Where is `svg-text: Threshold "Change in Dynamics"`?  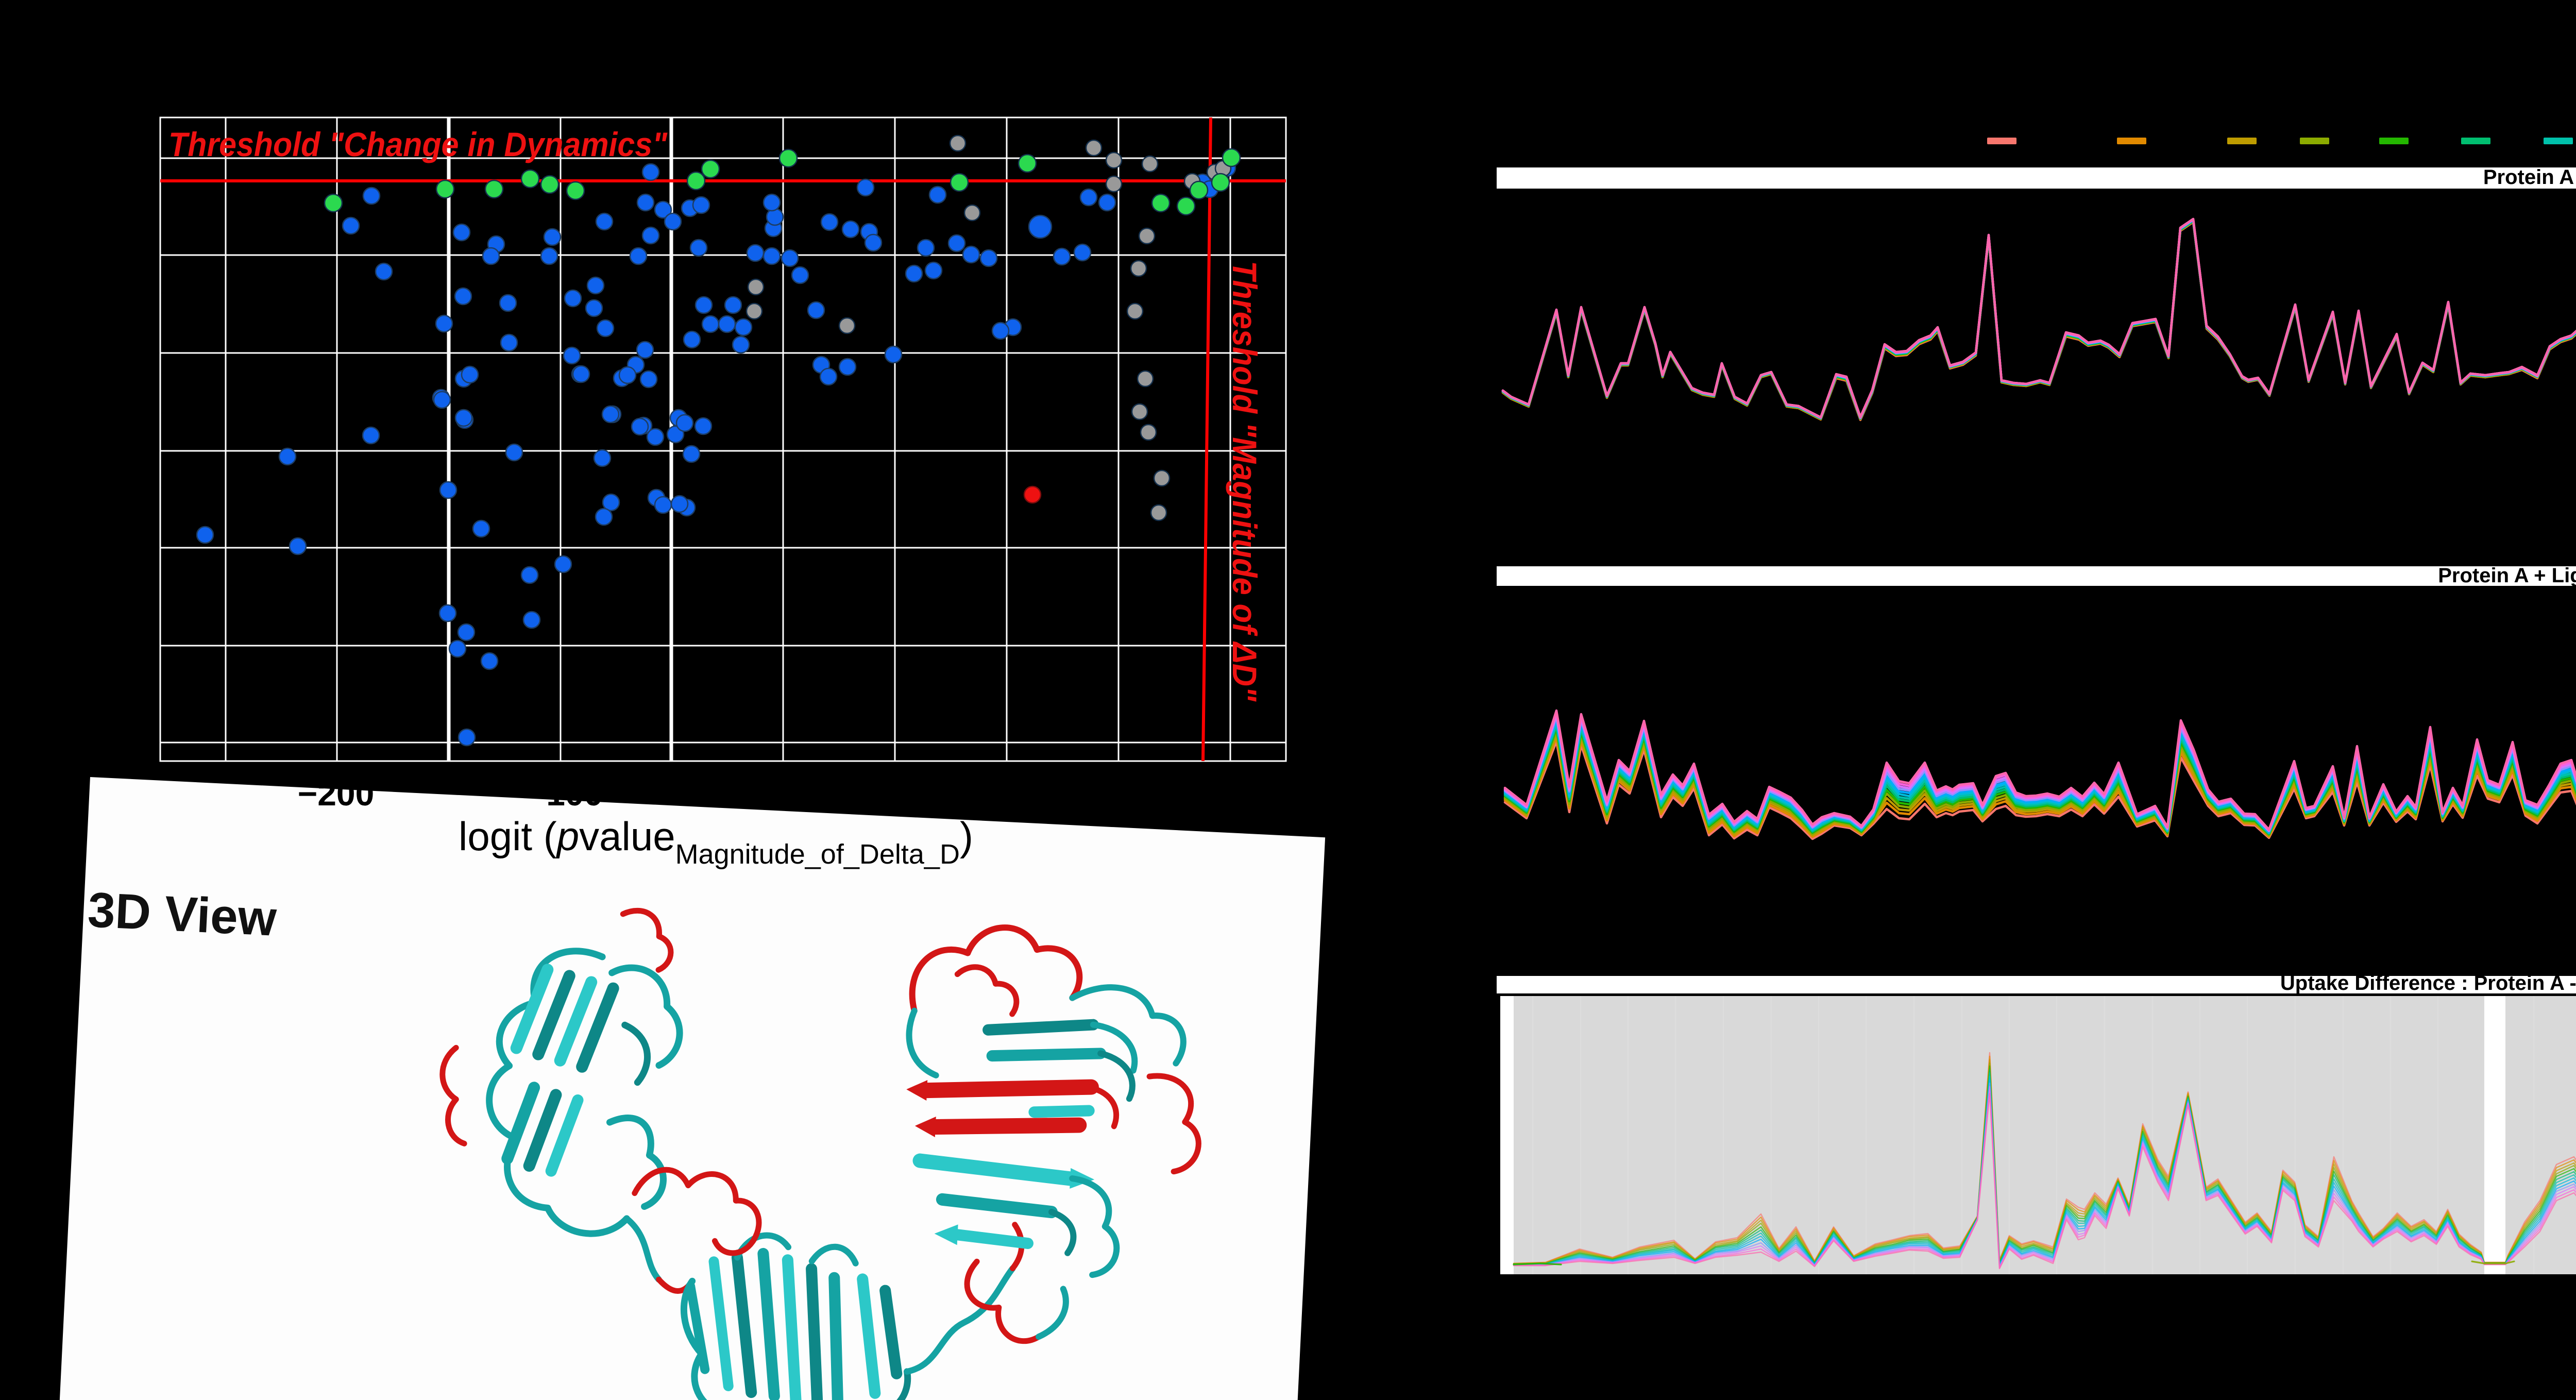
svg-text: Threshold "Change in Dynamics" is located at coordinates (418, 144).